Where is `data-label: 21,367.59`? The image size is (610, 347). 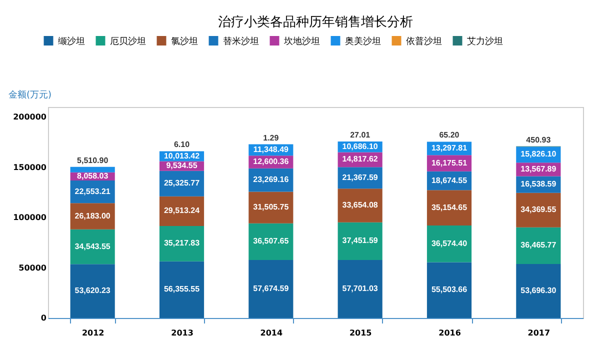 data-label: 21,367.59 is located at coordinates (360, 177).